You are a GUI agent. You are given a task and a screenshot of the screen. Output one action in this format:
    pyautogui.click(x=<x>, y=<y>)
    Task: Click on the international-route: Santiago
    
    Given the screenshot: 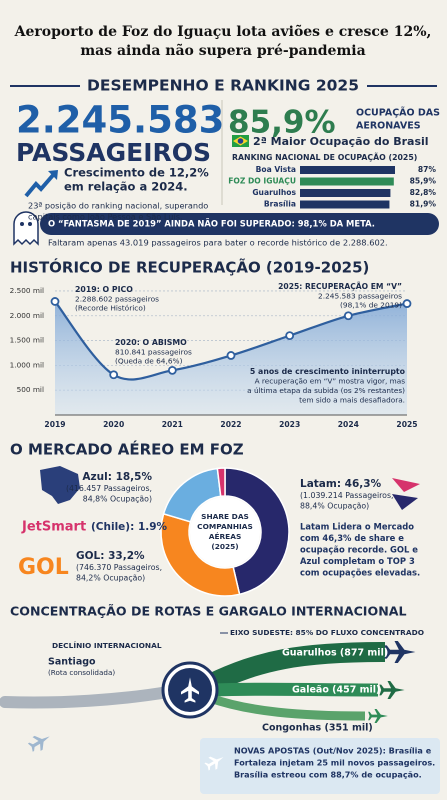 What is the action you would take?
    pyautogui.click(x=72, y=662)
    